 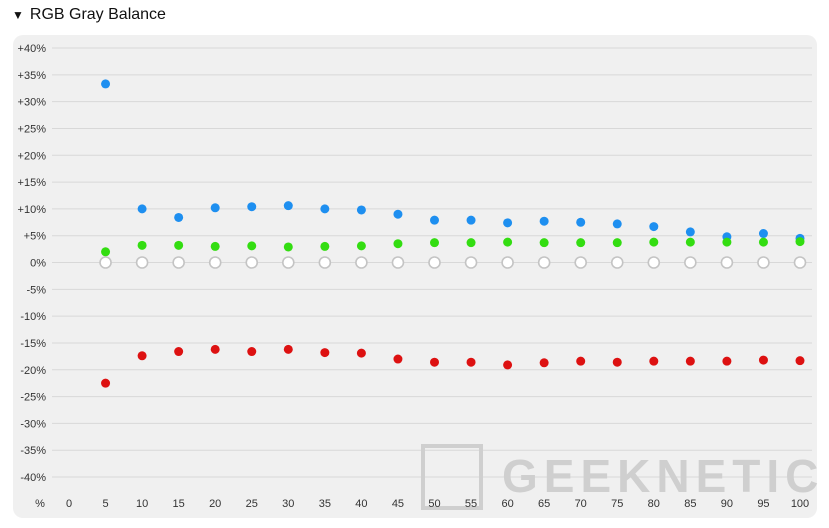 I want to click on y-tick-label: +40%, so click(x=32, y=49).